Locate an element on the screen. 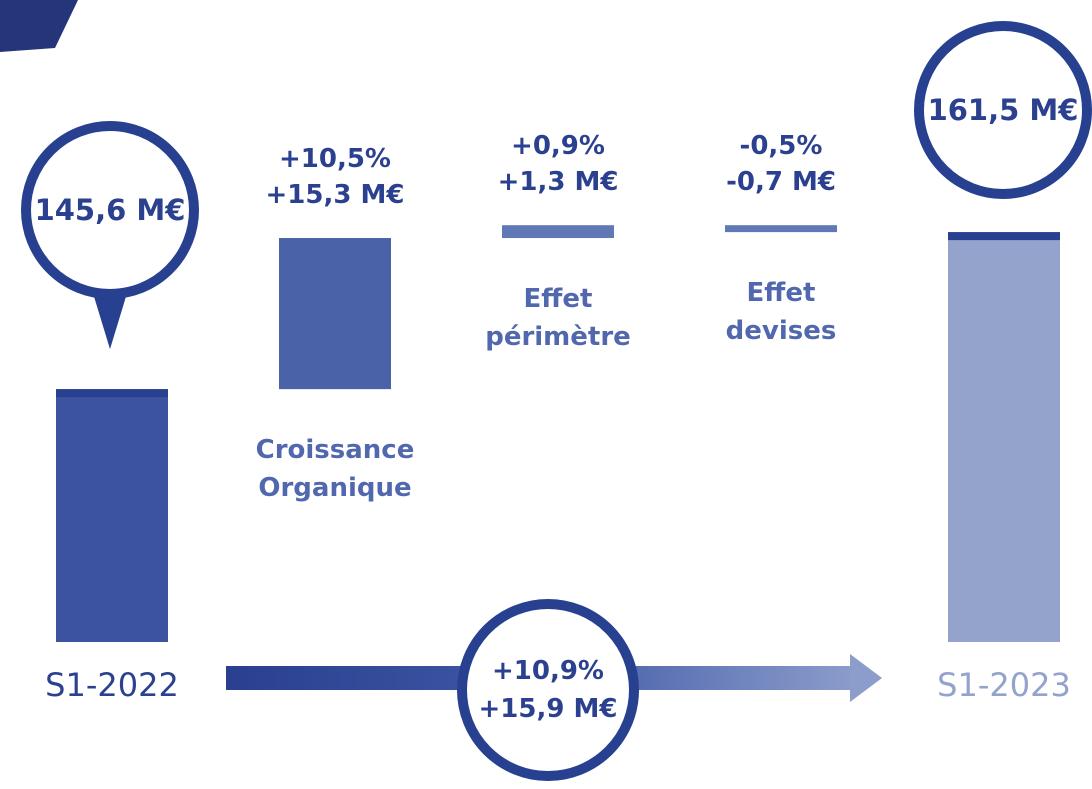  callout-pointer is located at coordinates (110, 320).